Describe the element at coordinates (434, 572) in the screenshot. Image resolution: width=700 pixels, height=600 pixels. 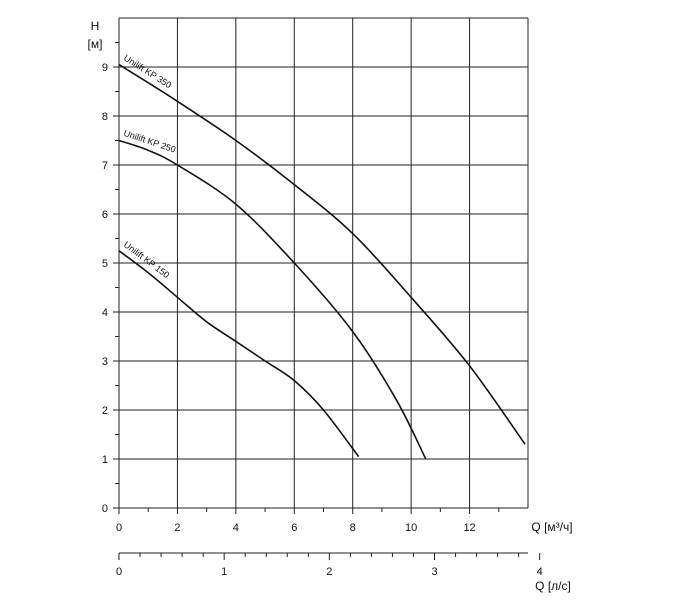
I see `secondary-x-tick-label: 3` at that location.